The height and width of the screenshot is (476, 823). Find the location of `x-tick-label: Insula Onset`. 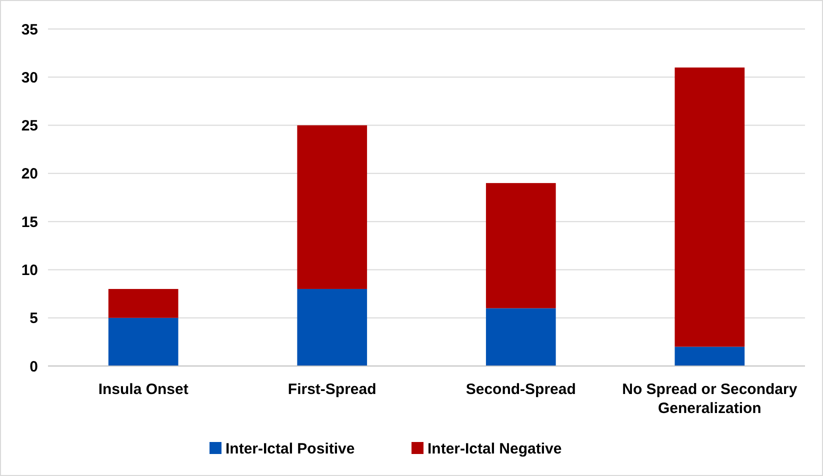

x-tick-label: Insula Onset is located at coordinates (143, 389).